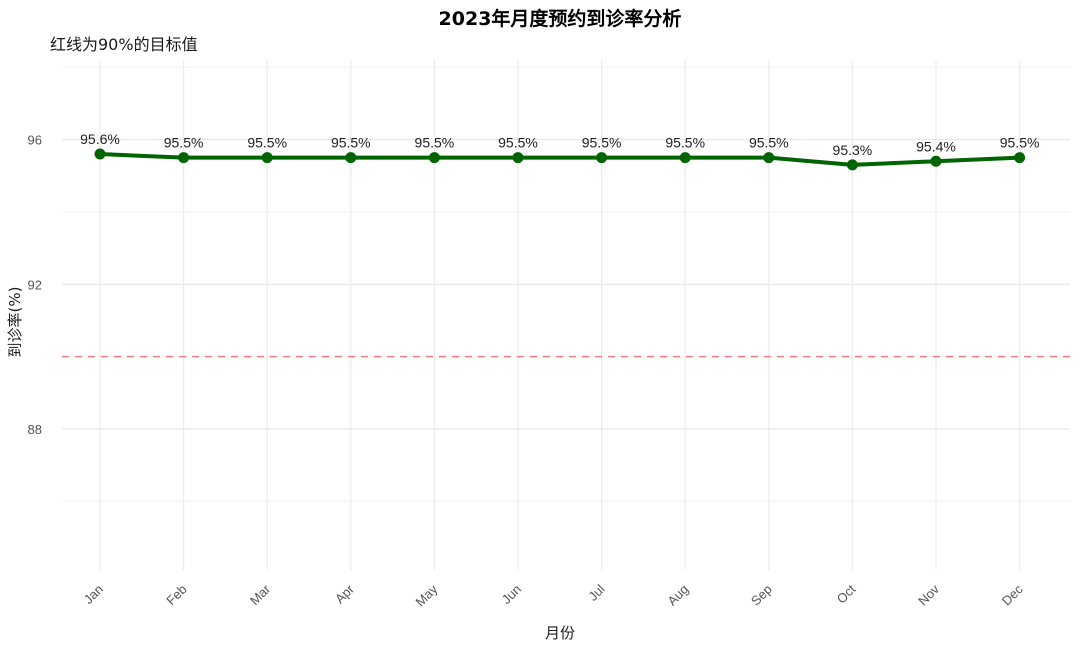 The image size is (1080, 648). I want to click on data-points, so click(560, 159).